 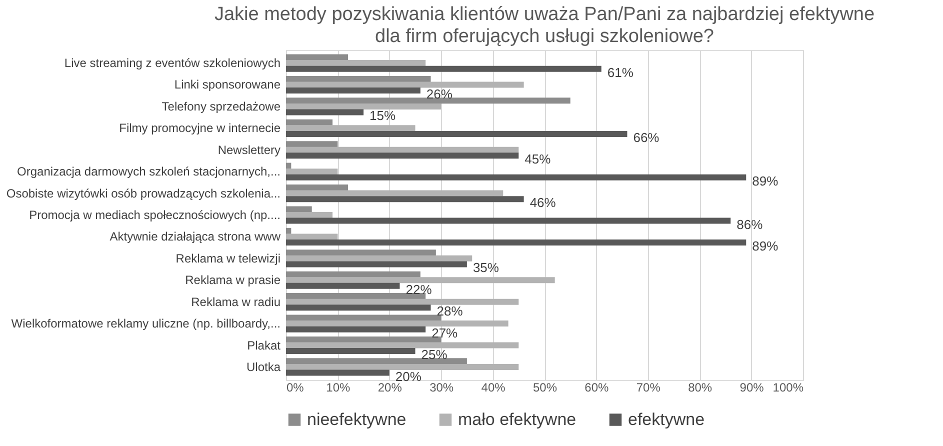 What do you see at coordinates (235, 301) in the screenshot?
I see `y-tick-label: Reklama w radiu` at bounding box center [235, 301].